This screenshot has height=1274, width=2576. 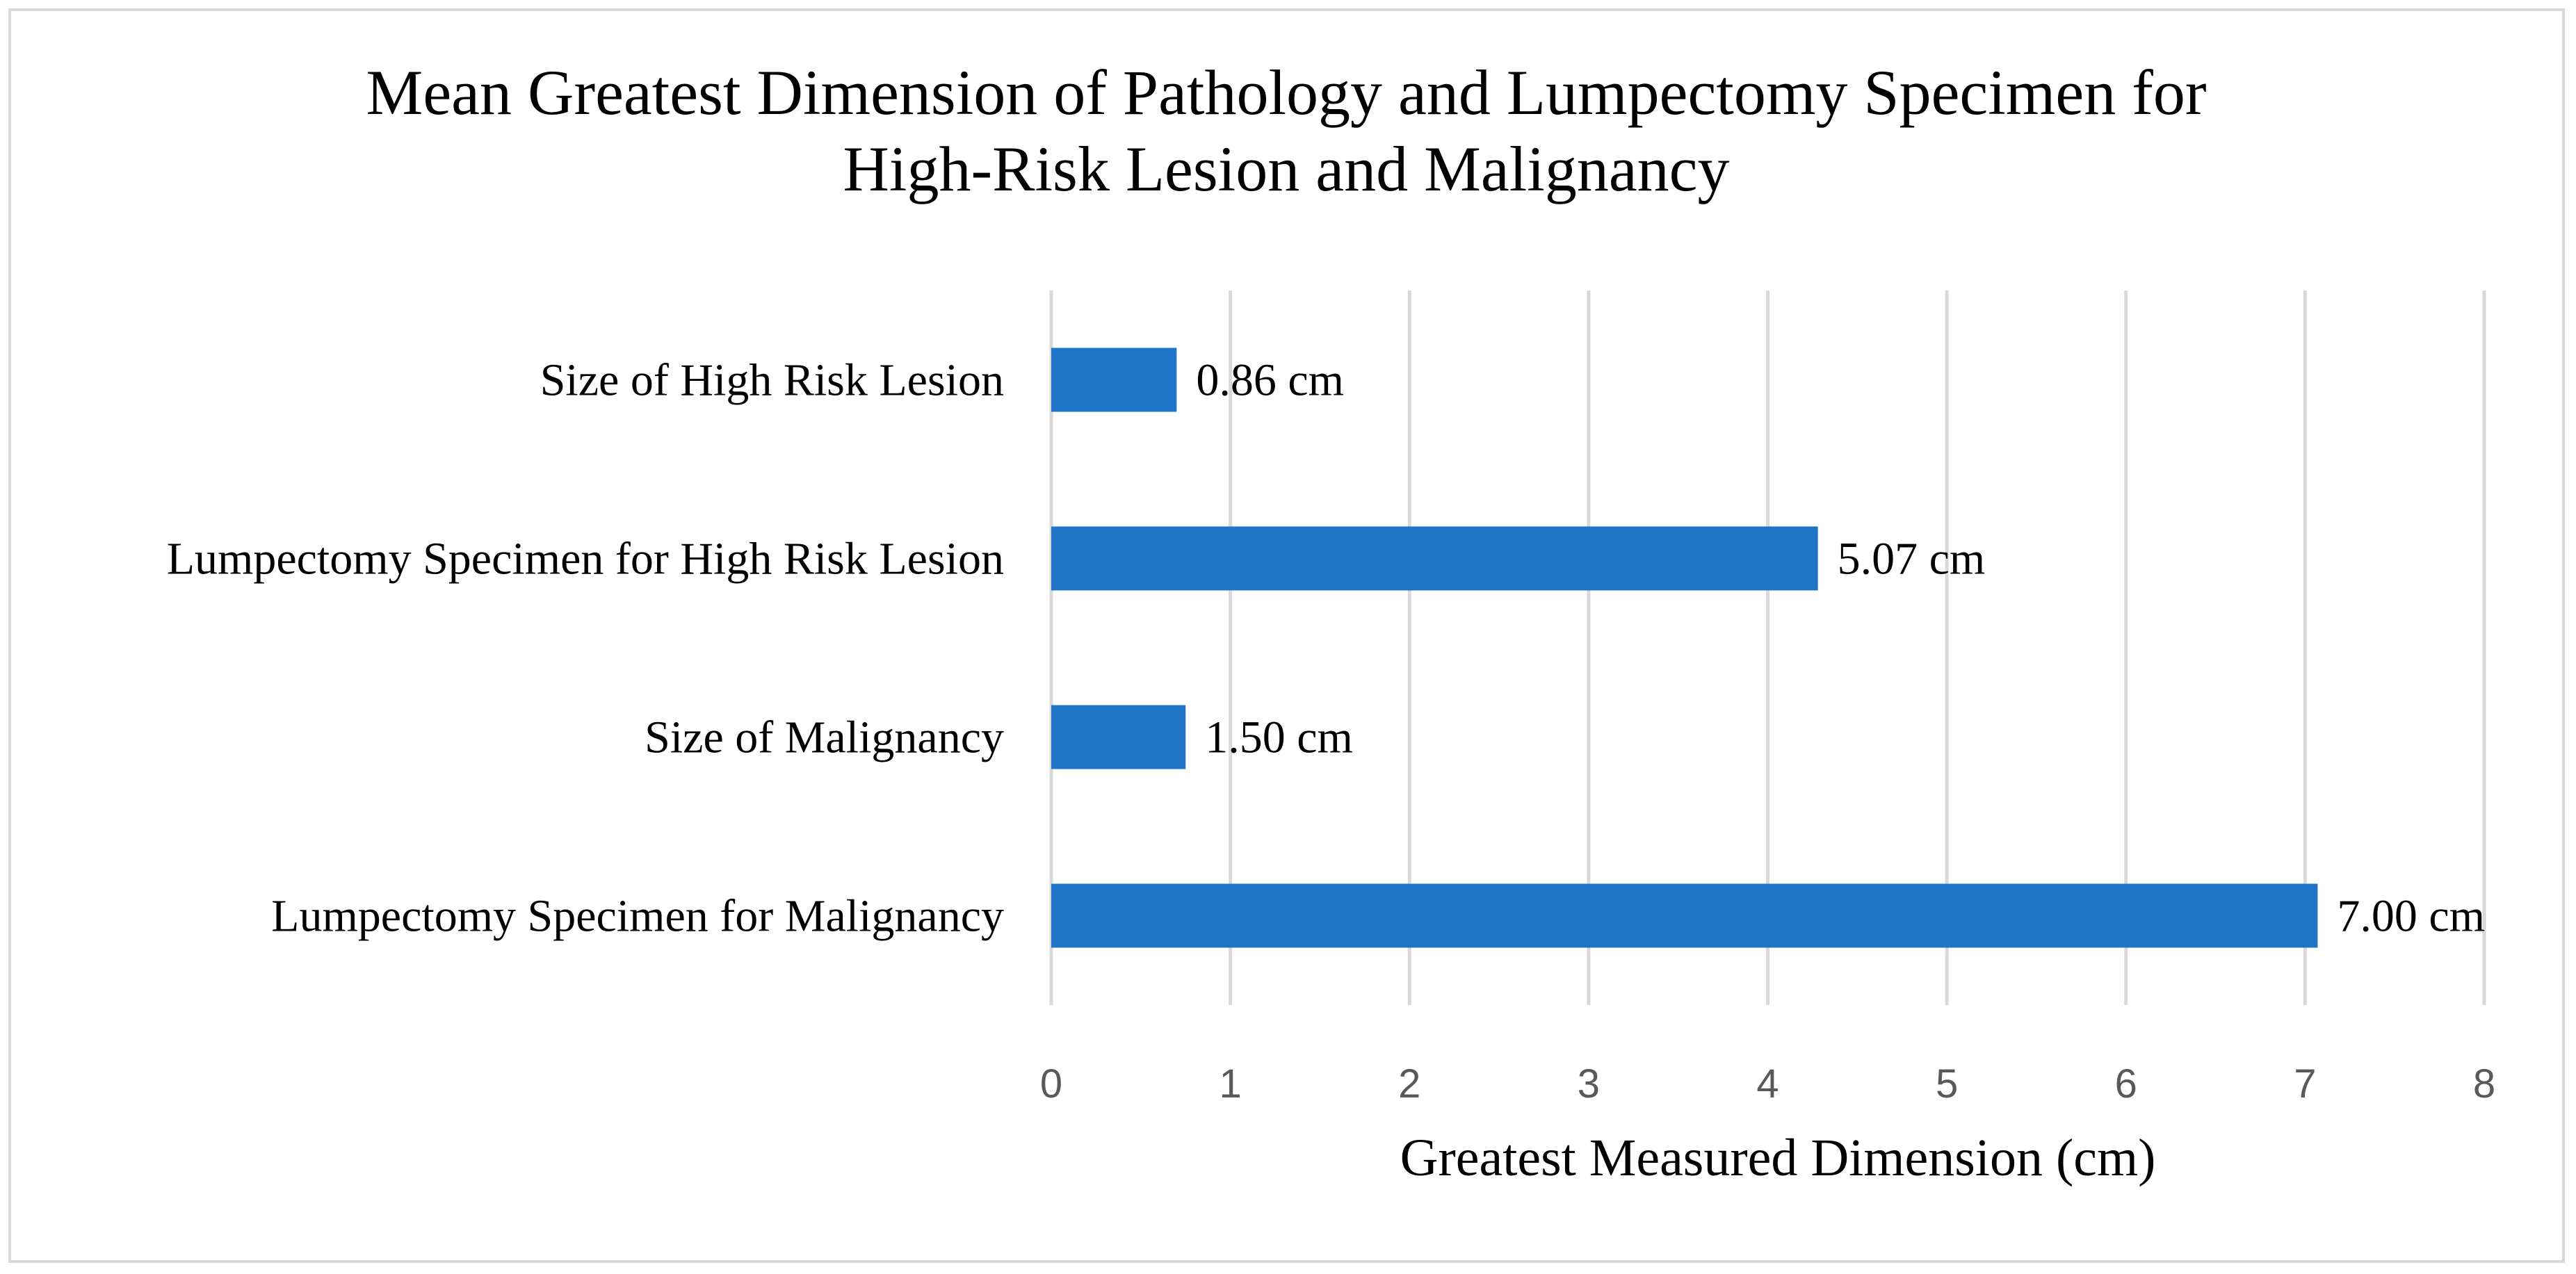 I want to click on x-tick-label-4: 4, so click(x=1767, y=1083).